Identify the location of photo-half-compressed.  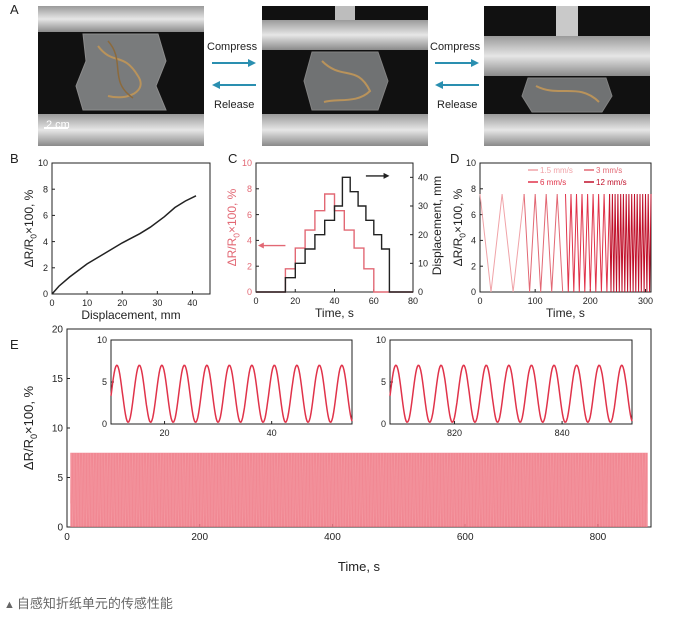
(345, 76).